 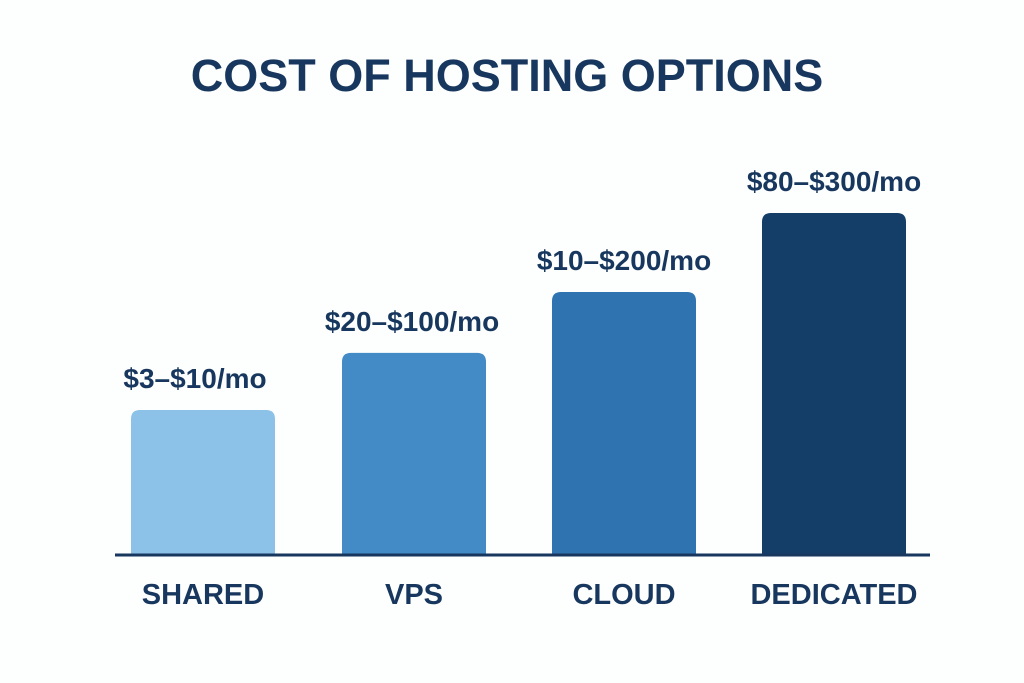 I want to click on bar-shared, so click(x=203, y=482).